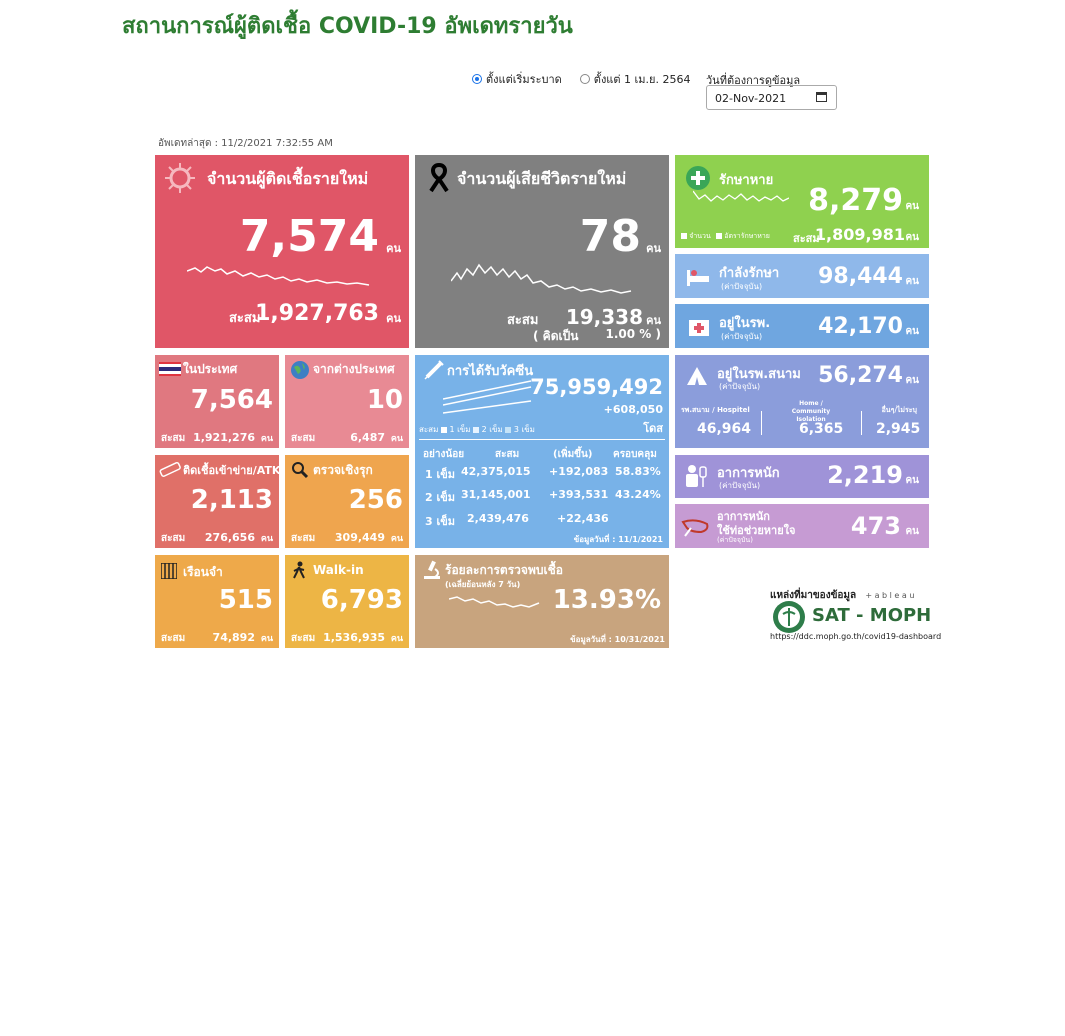 The image size is (1065, 1036). I want to click on domestic-label: ในประเทศ, so click(210, 369).